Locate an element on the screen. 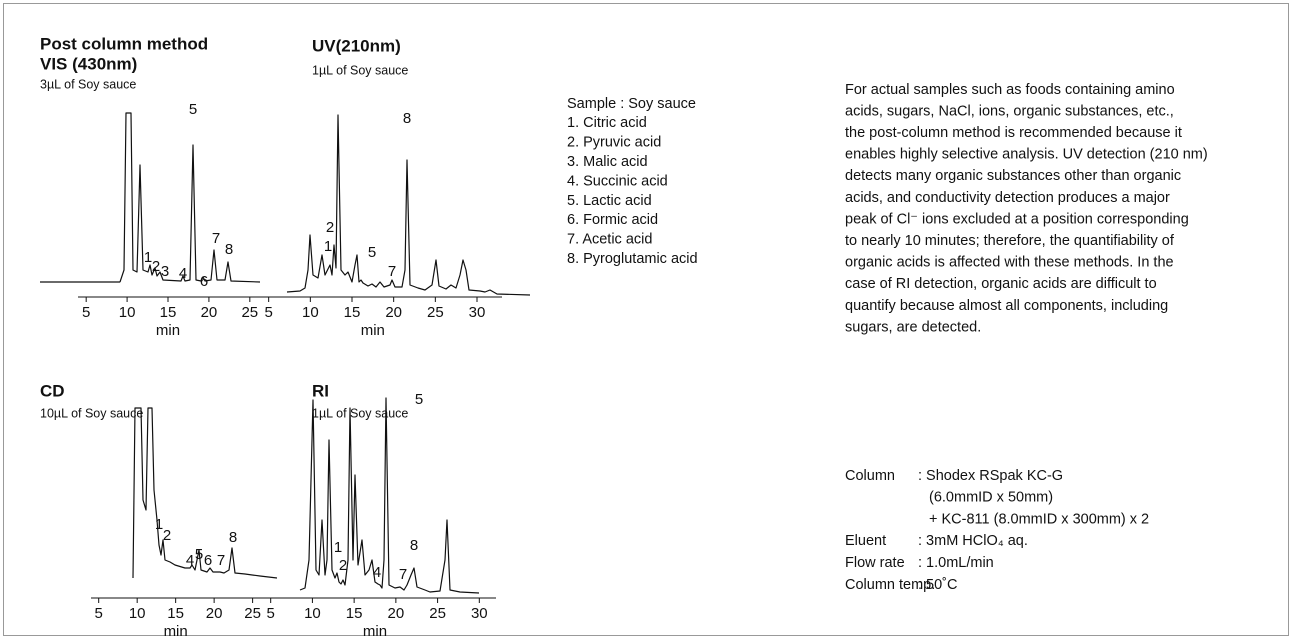 The image size is (1292, 639). panel-title: VIS (430nm) is located at coordinates (88, 63).